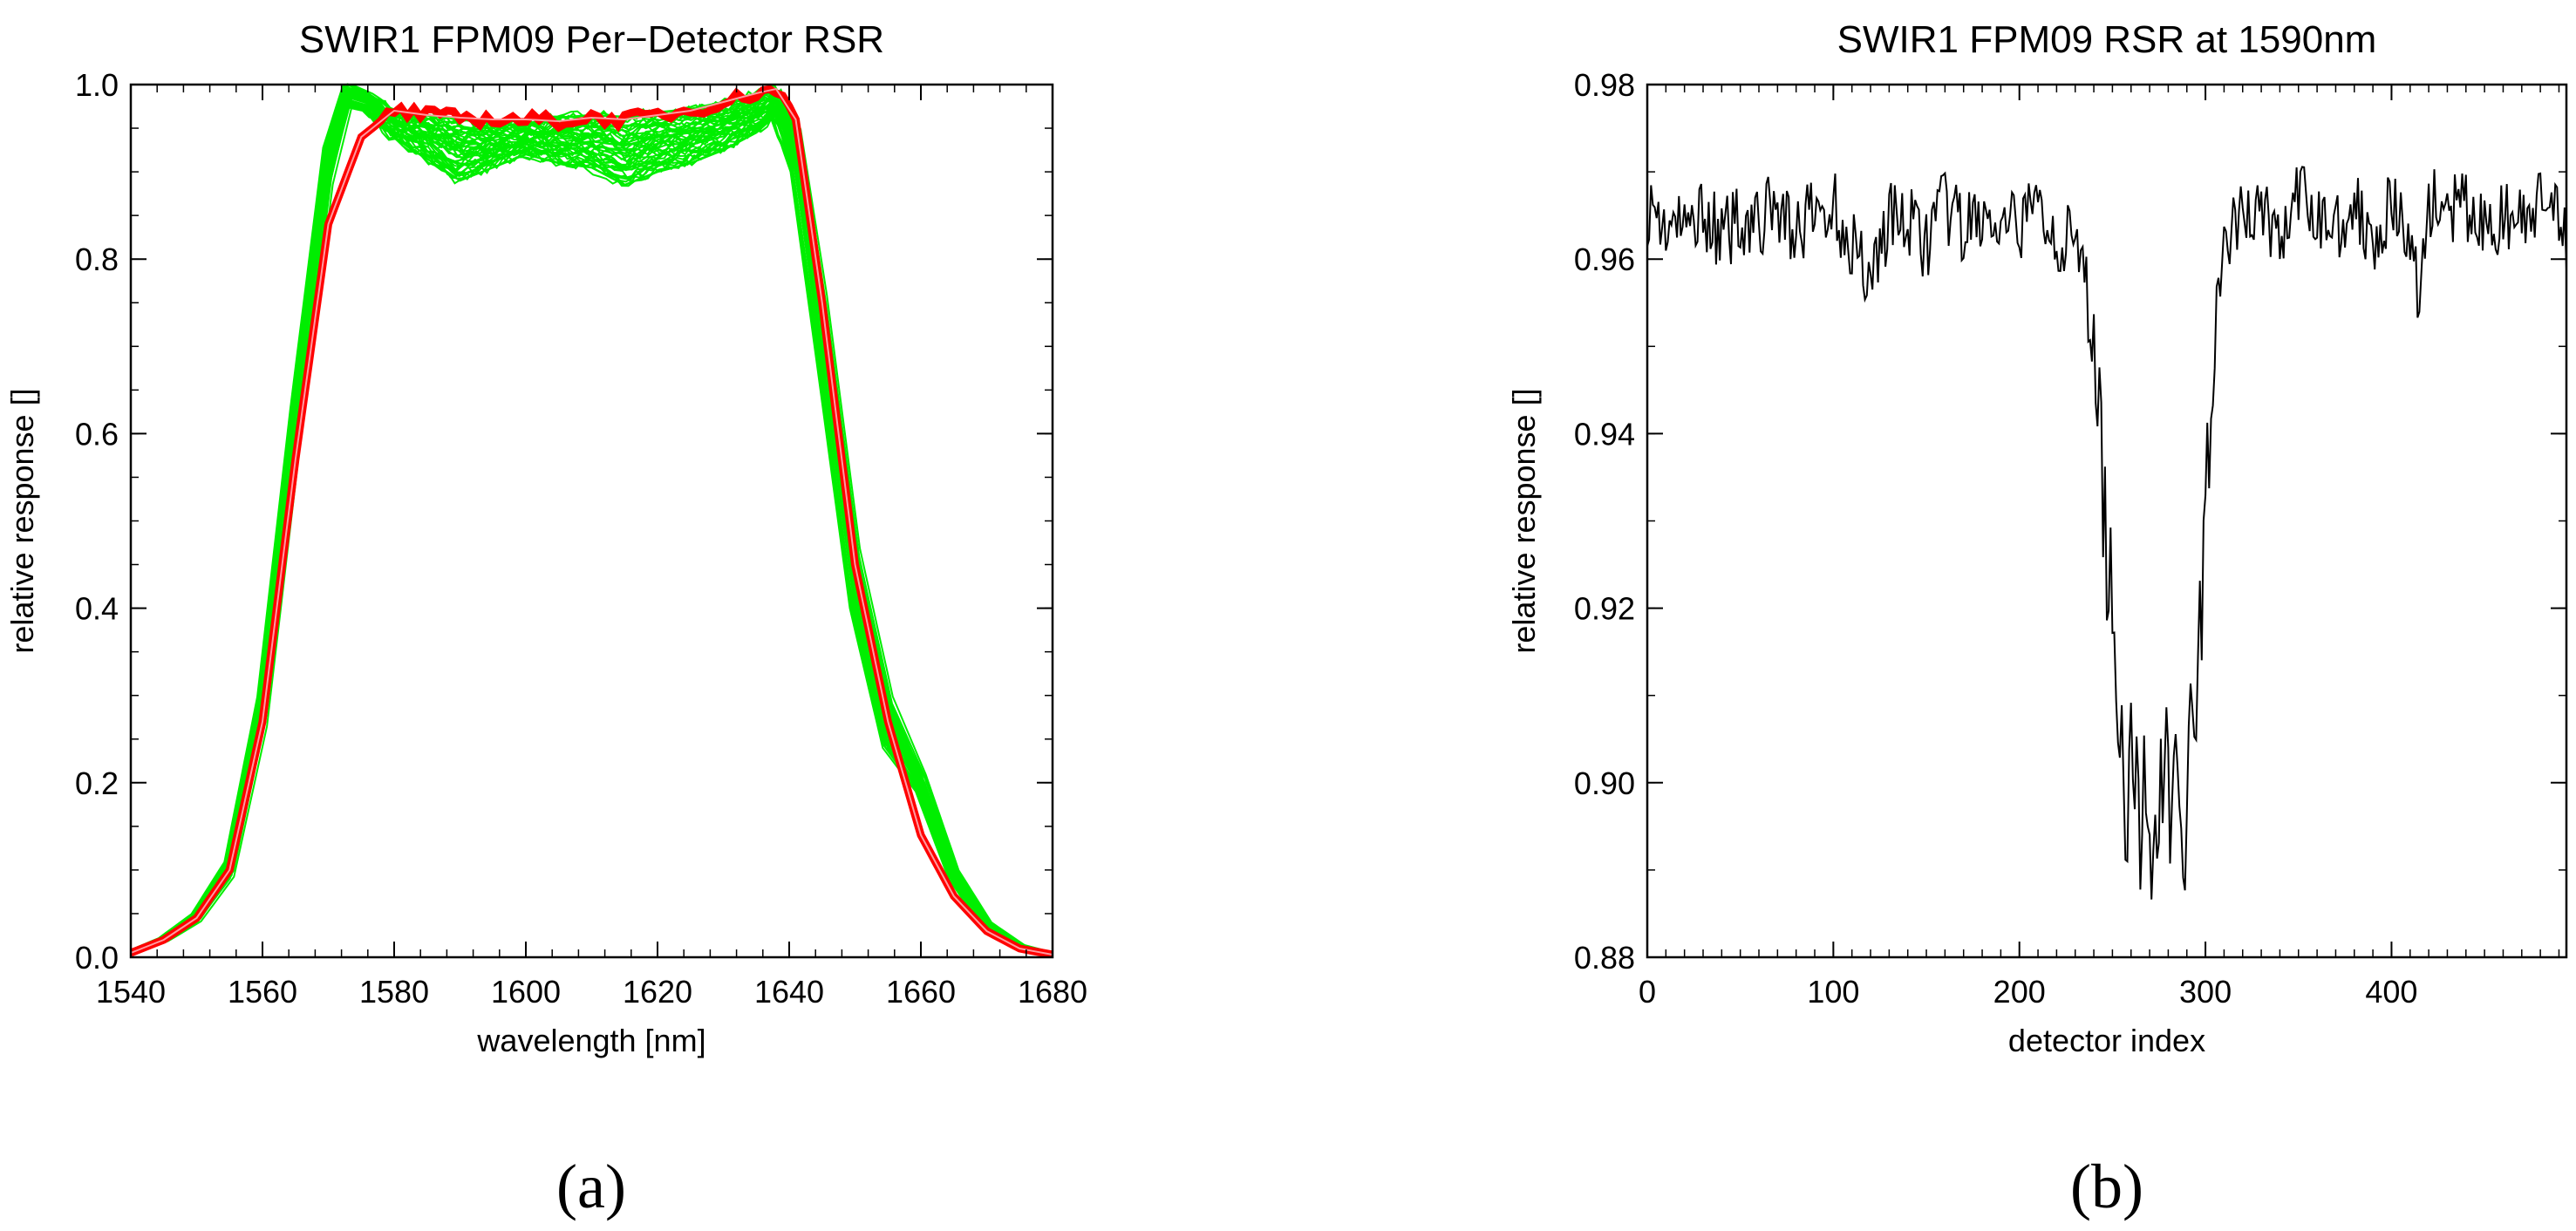 The height and width of the screenshot is (1231, 2576). I want to click on y-tick-label: 0.96, so click(1604, 259).